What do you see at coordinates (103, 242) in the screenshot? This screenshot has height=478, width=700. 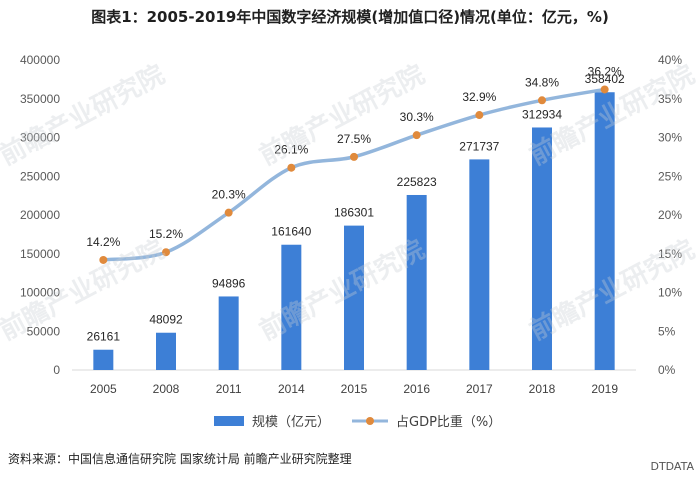 I see `ratio-value-label: 14.2%` at bounding box center [103, 242].